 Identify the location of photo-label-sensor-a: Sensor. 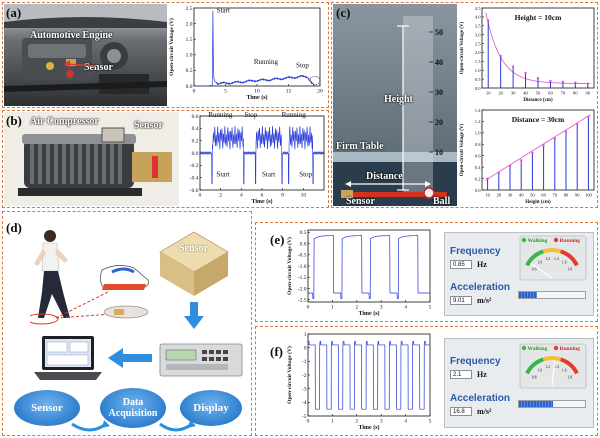
(98, 67).